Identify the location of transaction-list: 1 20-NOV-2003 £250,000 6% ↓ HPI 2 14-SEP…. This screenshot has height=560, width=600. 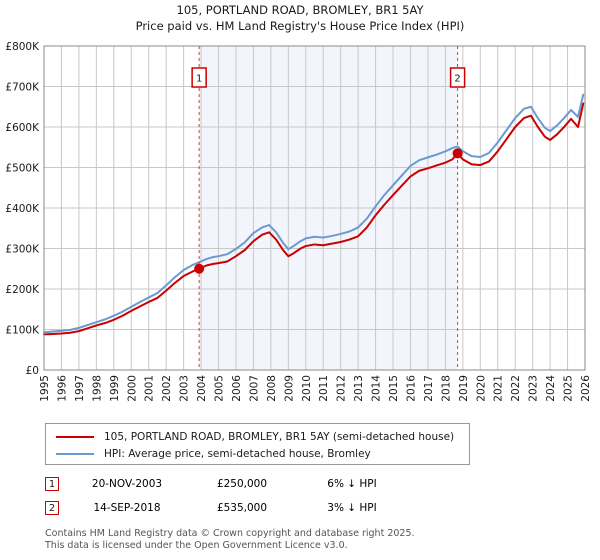
(275, 496).